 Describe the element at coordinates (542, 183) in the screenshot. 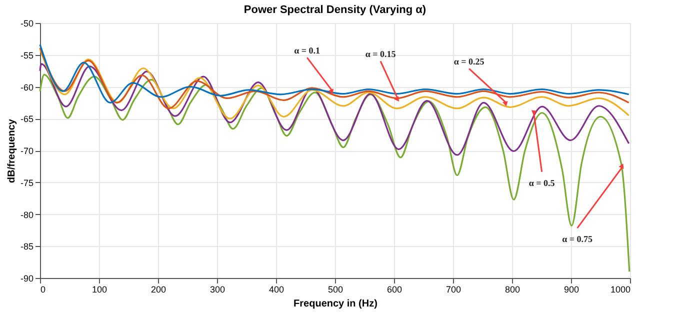

I see `annotation: α = 0.5` at that location.